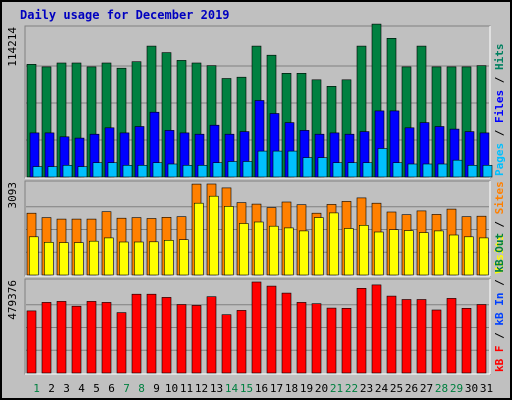  Describe the element at coordinates (456, 388) in the screenshot. I see `day-label-29: 29` at that location.